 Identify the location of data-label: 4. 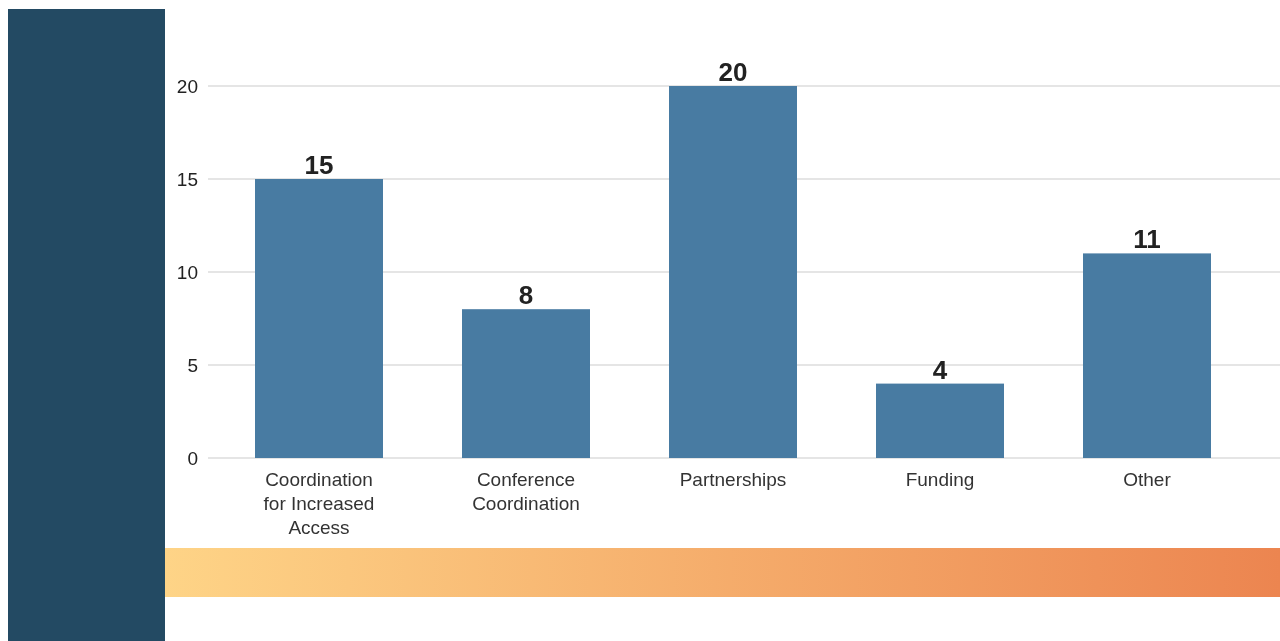
(940, 369).